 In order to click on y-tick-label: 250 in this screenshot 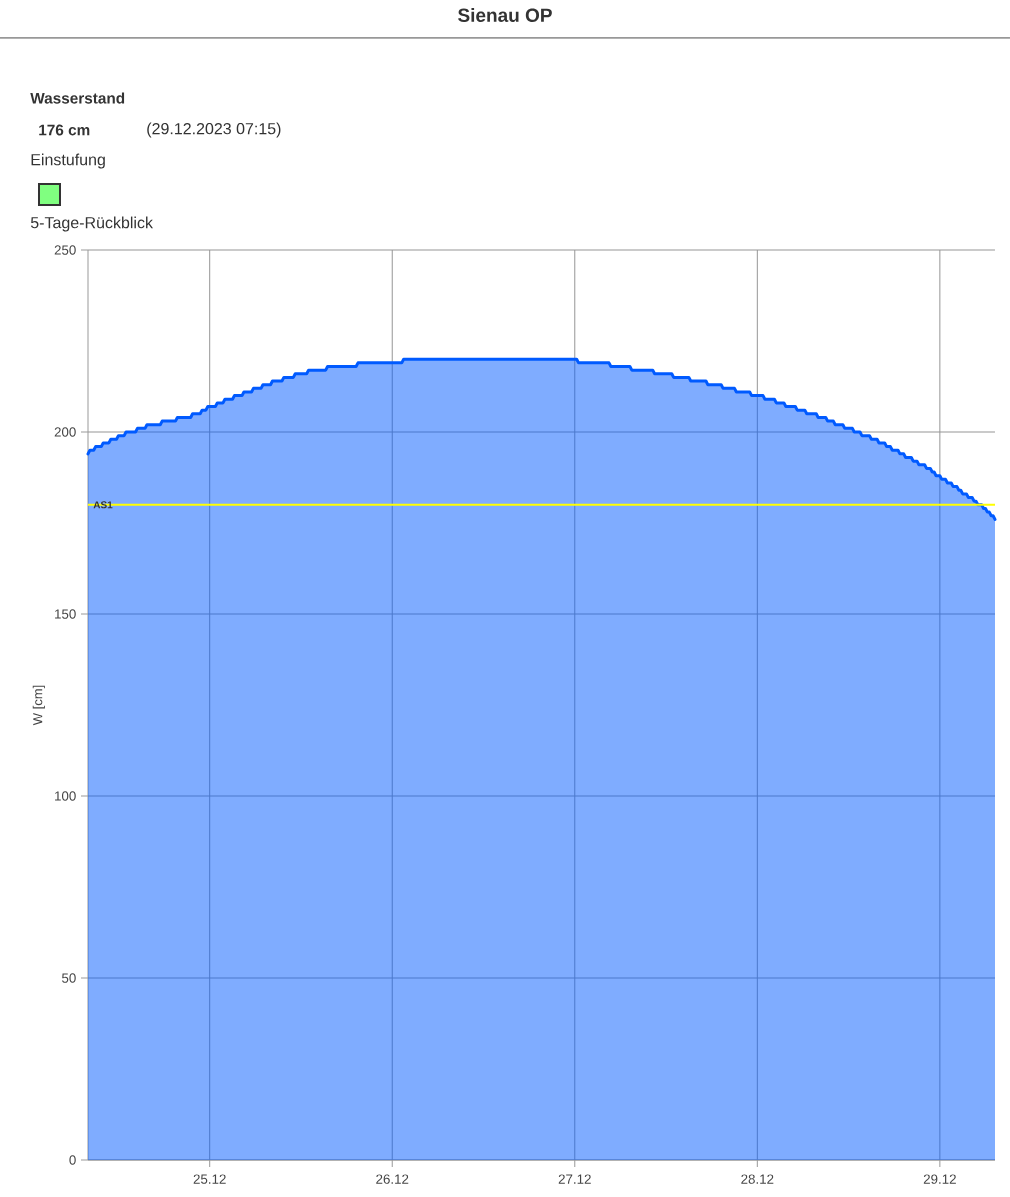, I will do `click(65, 250)`.